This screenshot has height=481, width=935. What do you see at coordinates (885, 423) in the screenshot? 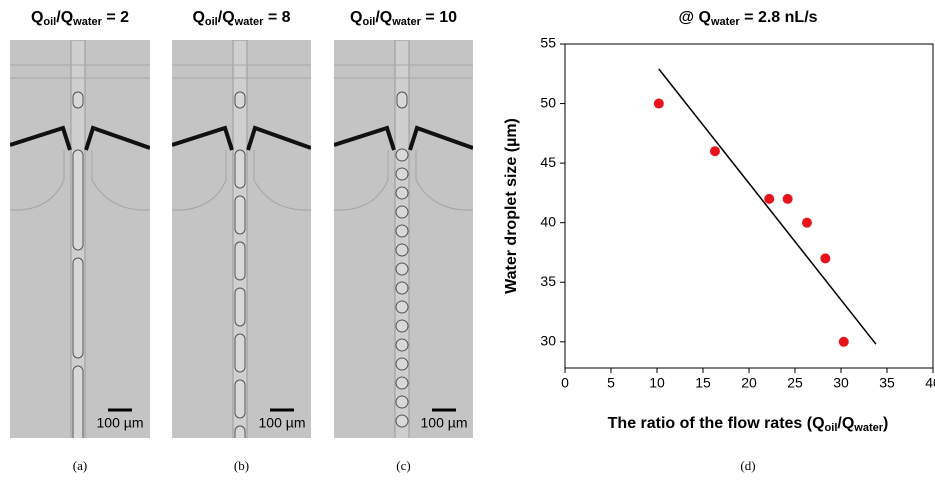
I see `x-axis-label-part: )` at bounding box center [885, 423].